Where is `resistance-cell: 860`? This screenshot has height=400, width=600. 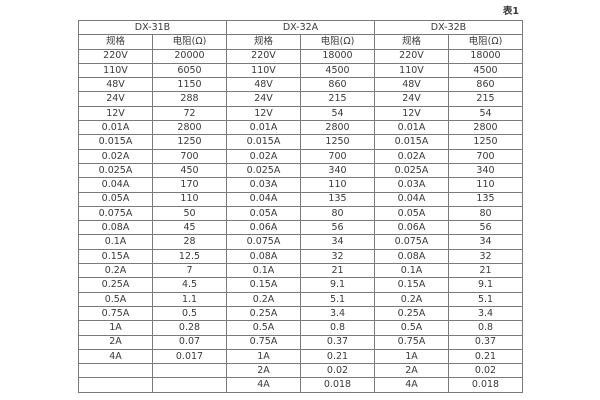 resistance-cell: 860 is located at coordinates (337, 85).